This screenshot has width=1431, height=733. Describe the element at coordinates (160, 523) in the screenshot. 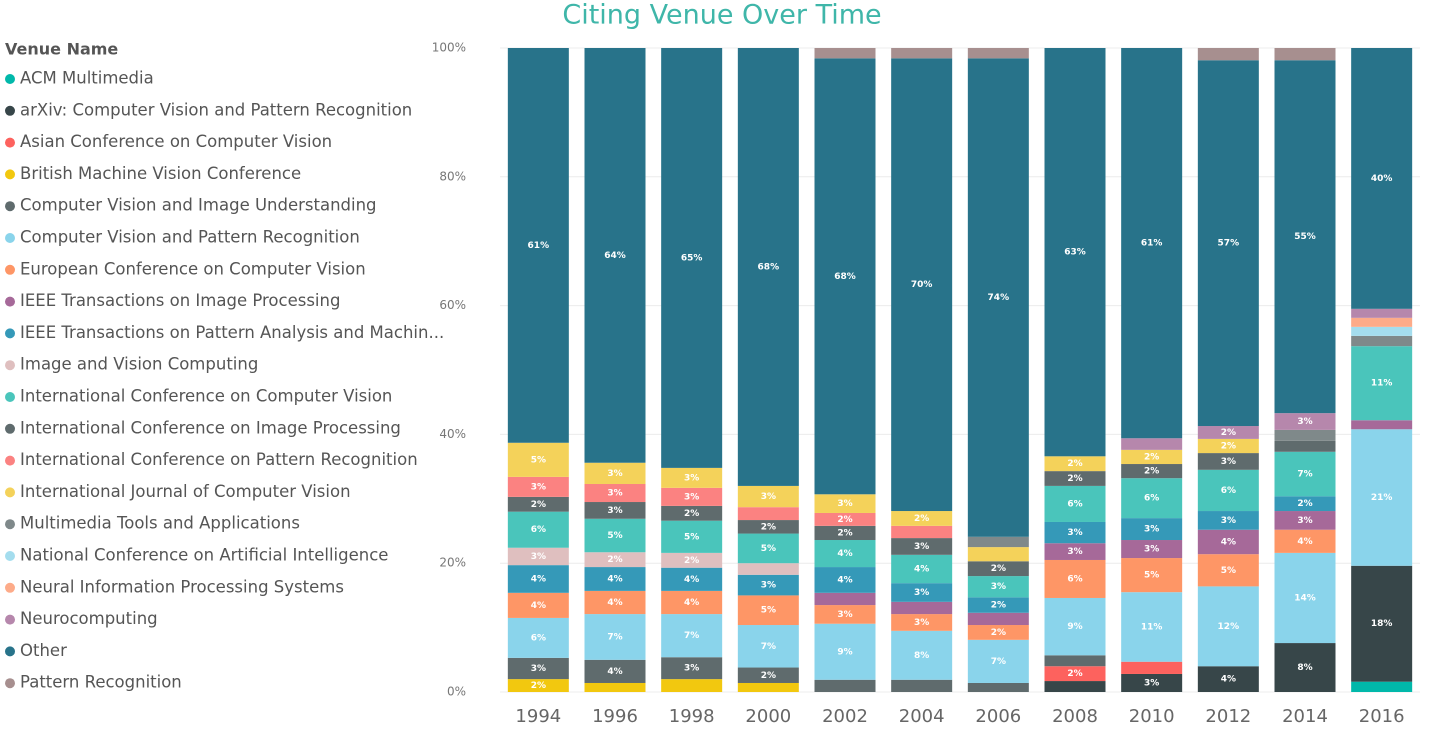

I see `legend-label: Multimedia Tools and Applications` at that location.